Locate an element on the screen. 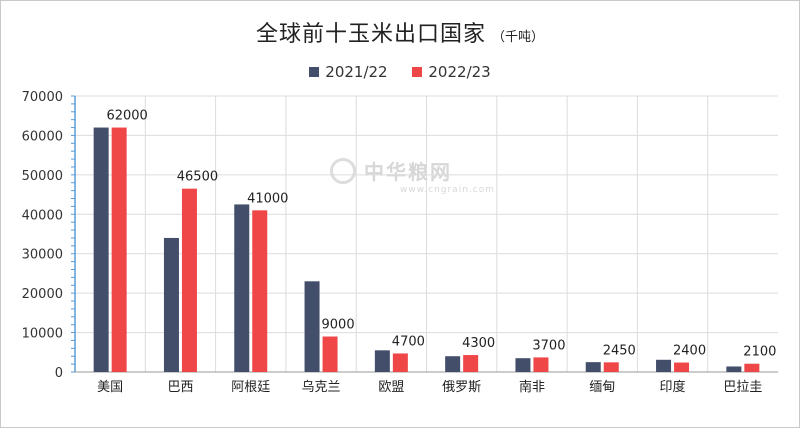 The width and height of the screenshot is (800, 428). x-category-label: 巴拉圭 is located at coordinates (742, 387).